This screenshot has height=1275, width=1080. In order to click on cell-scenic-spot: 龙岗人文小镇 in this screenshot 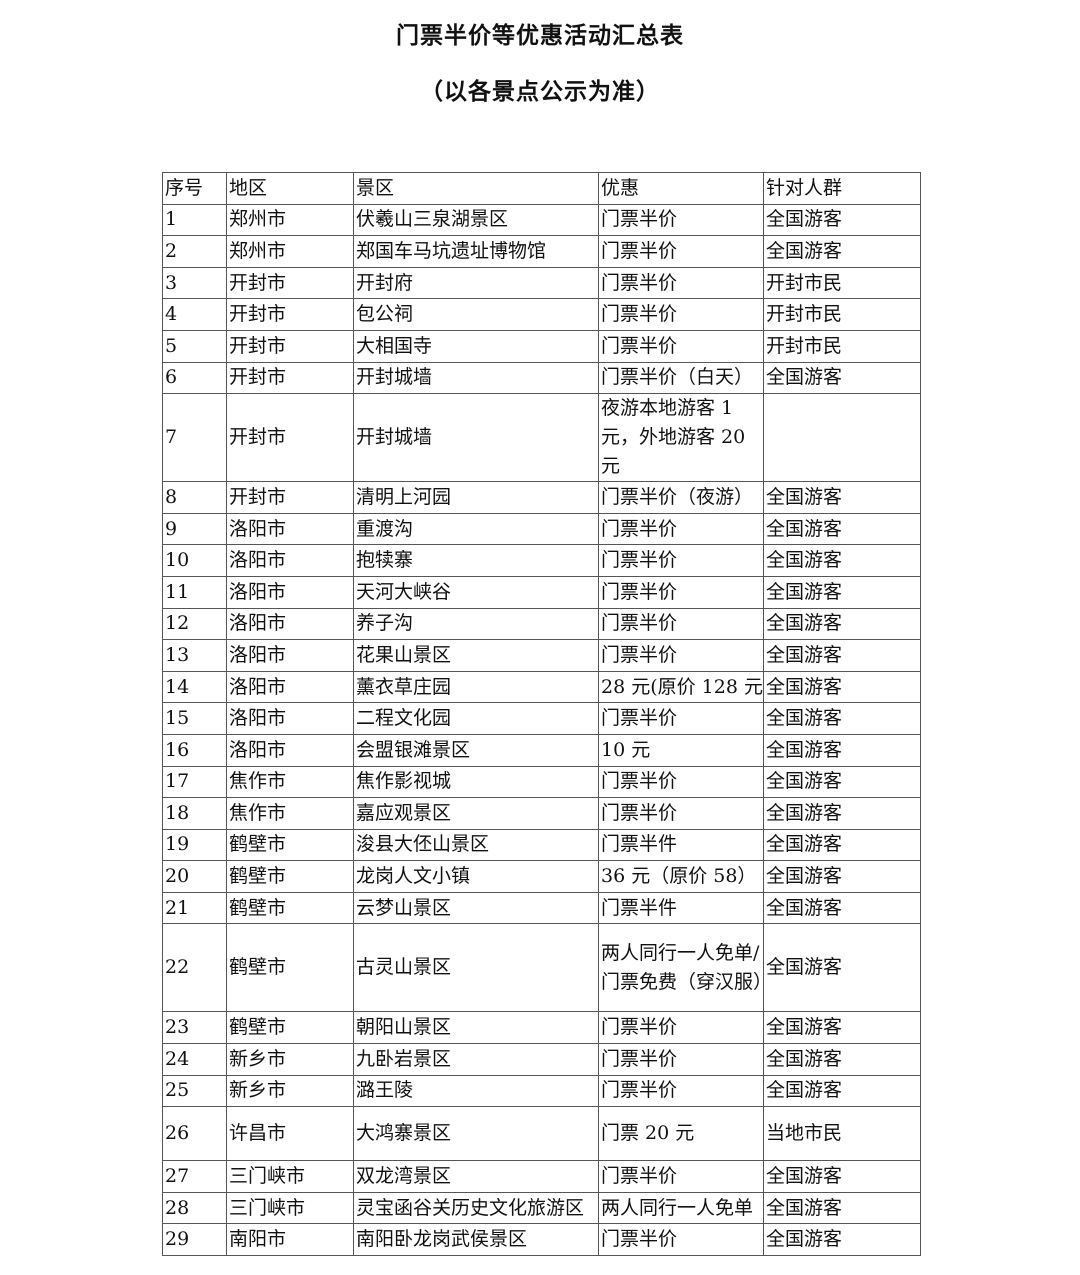, I will do `click(476, 876)`.